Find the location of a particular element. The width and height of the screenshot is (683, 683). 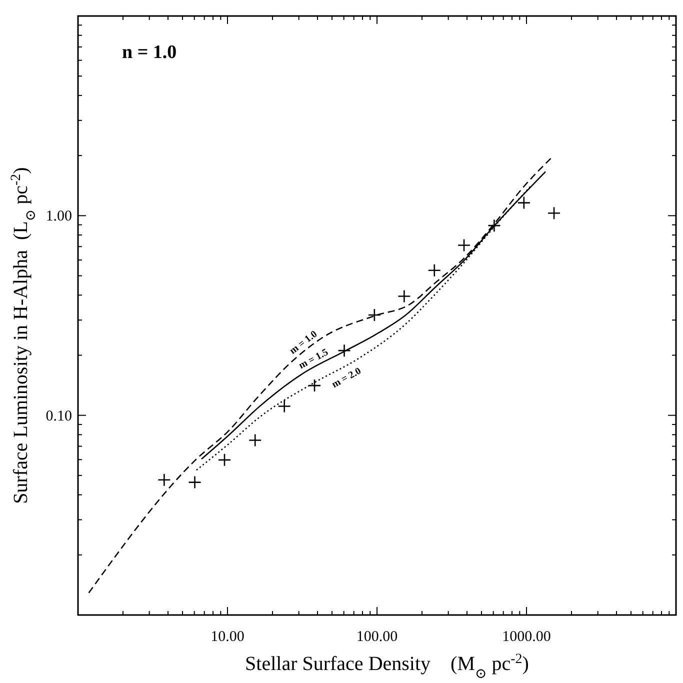

y-tick-label: 1.00 is located at coordinates (59, 216).